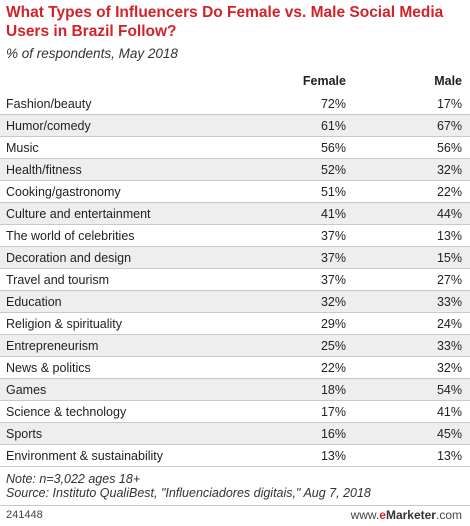 The width and height of the screenshot is (470, 526). What do you see at coordinates (73, 479) in the screenshot?
I see `note-text: Note: n=3,022 ages 18+` at bounding box center [73, 479].